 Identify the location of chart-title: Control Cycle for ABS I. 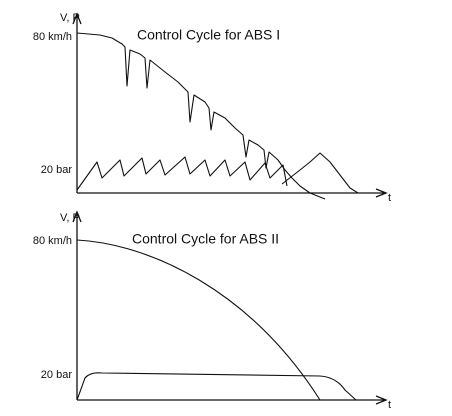
(208, 35).